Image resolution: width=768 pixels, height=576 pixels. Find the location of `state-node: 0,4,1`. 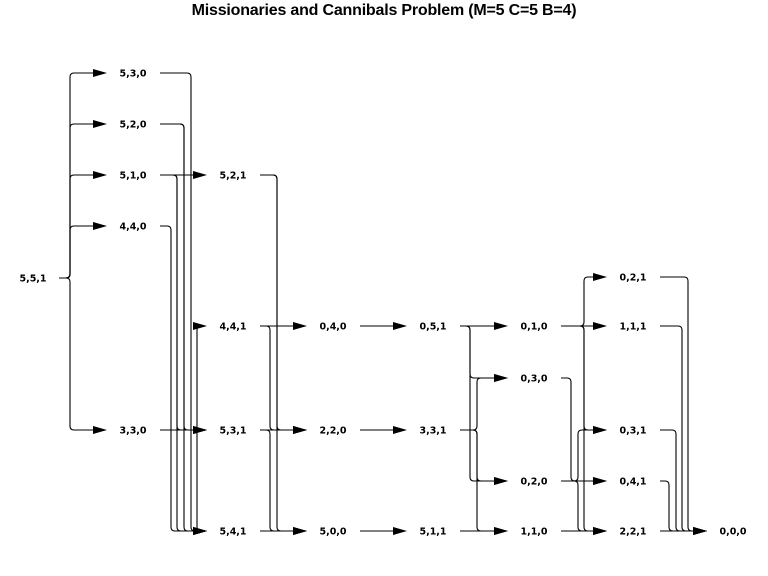

state-node: 0,4,1 is located at coordinates (632, 482).